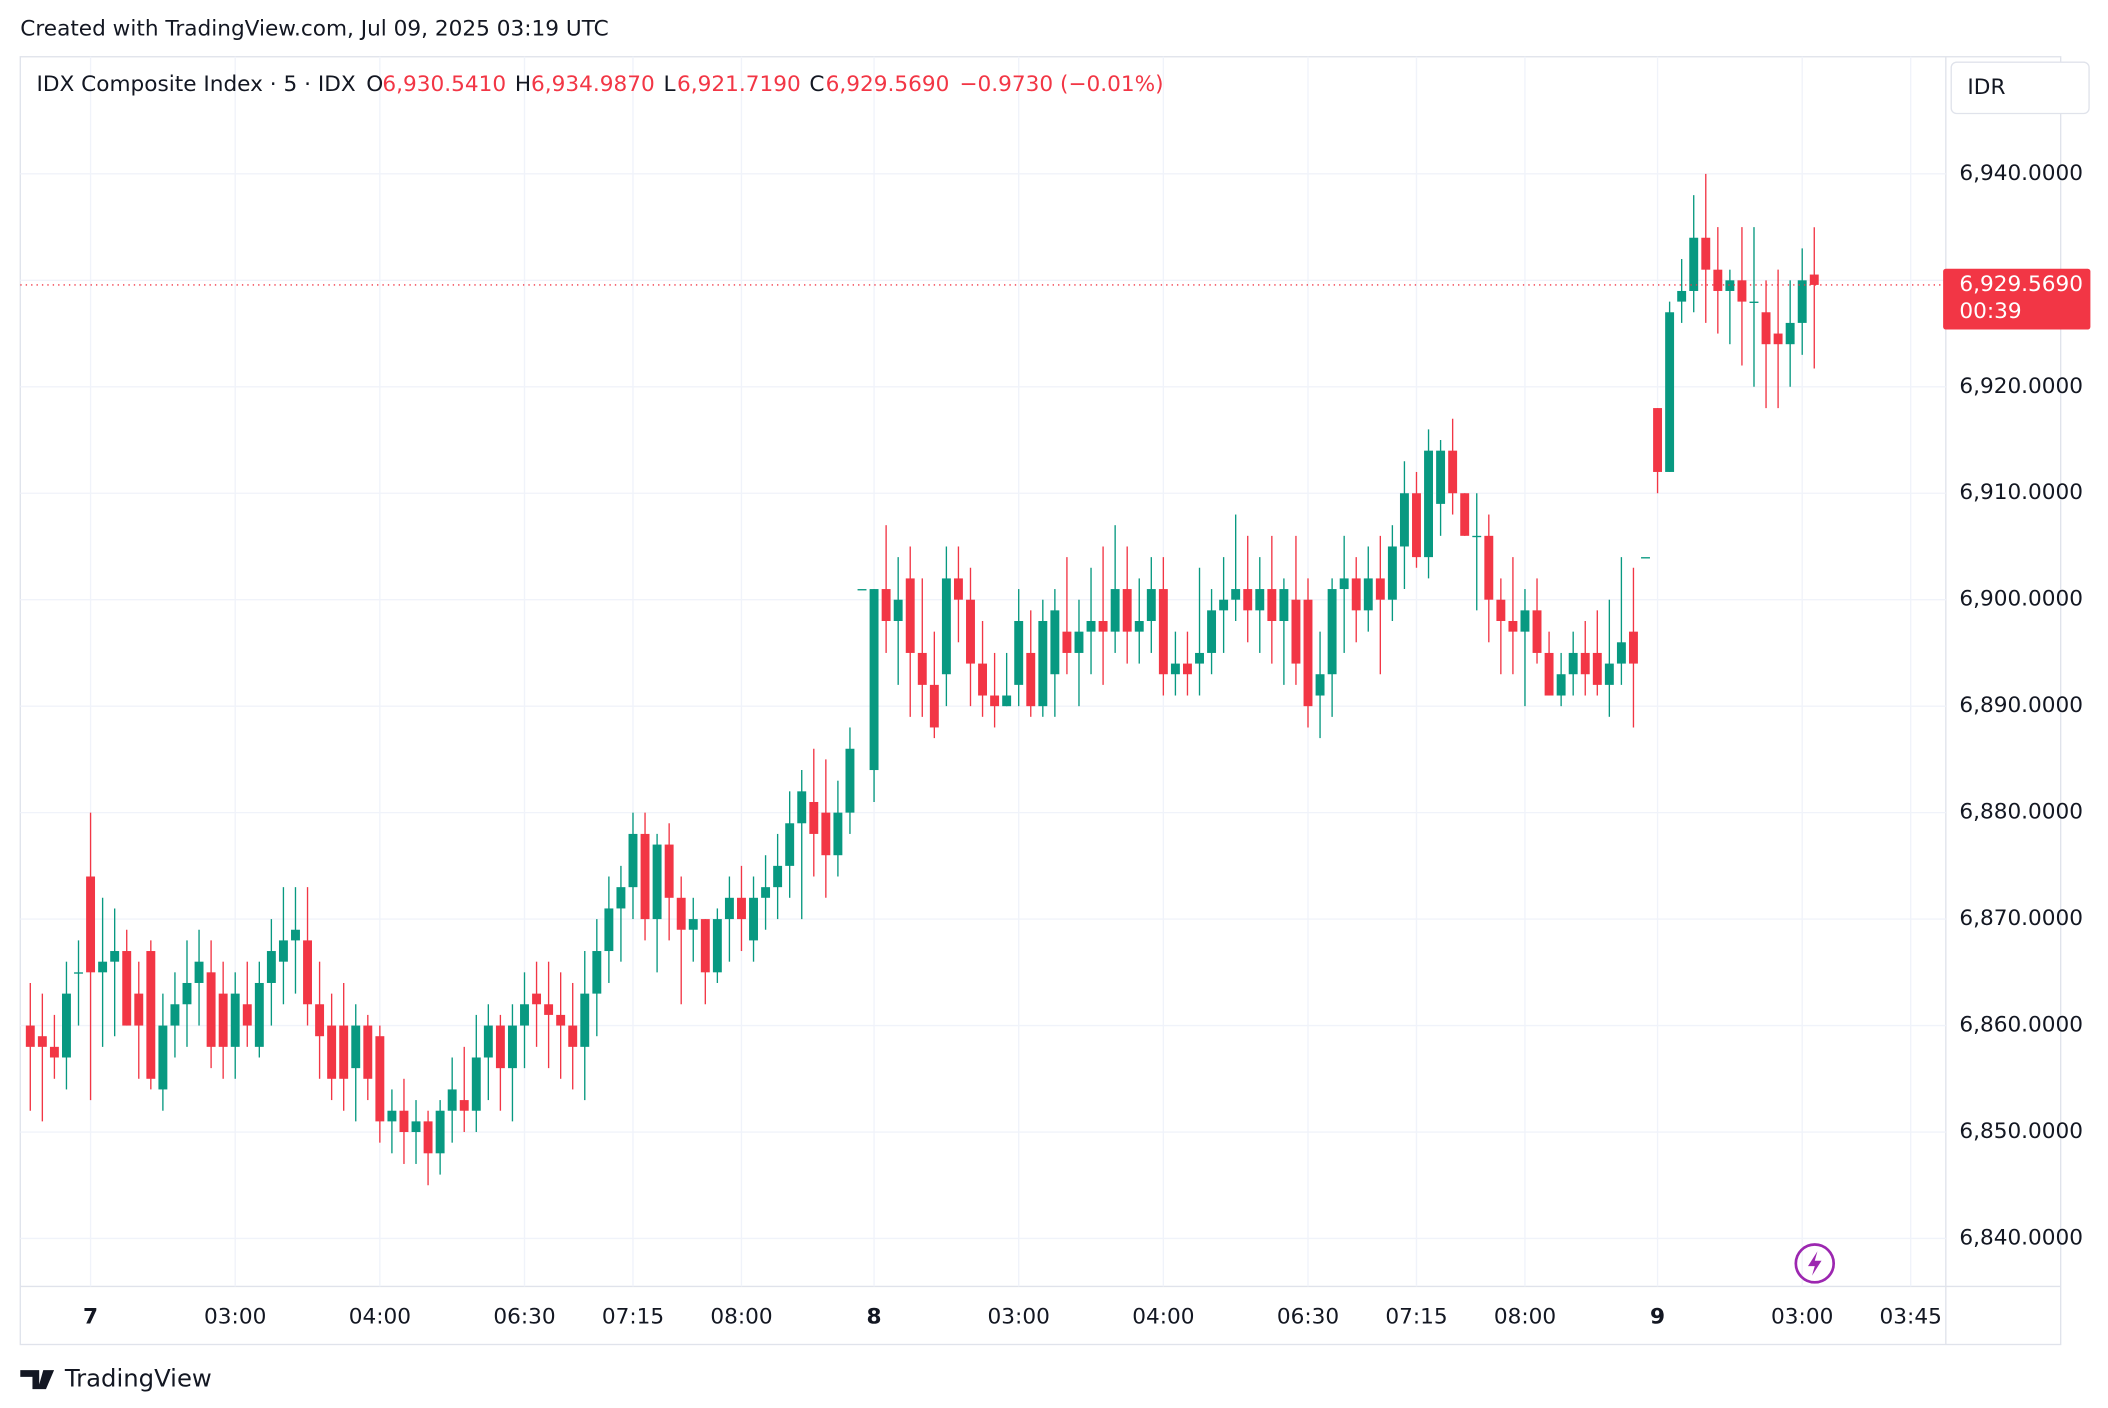 This screenshot has width=2108, height=1408. I want to click on y-tick-label: 6,890.0000, so click(2021, 705).